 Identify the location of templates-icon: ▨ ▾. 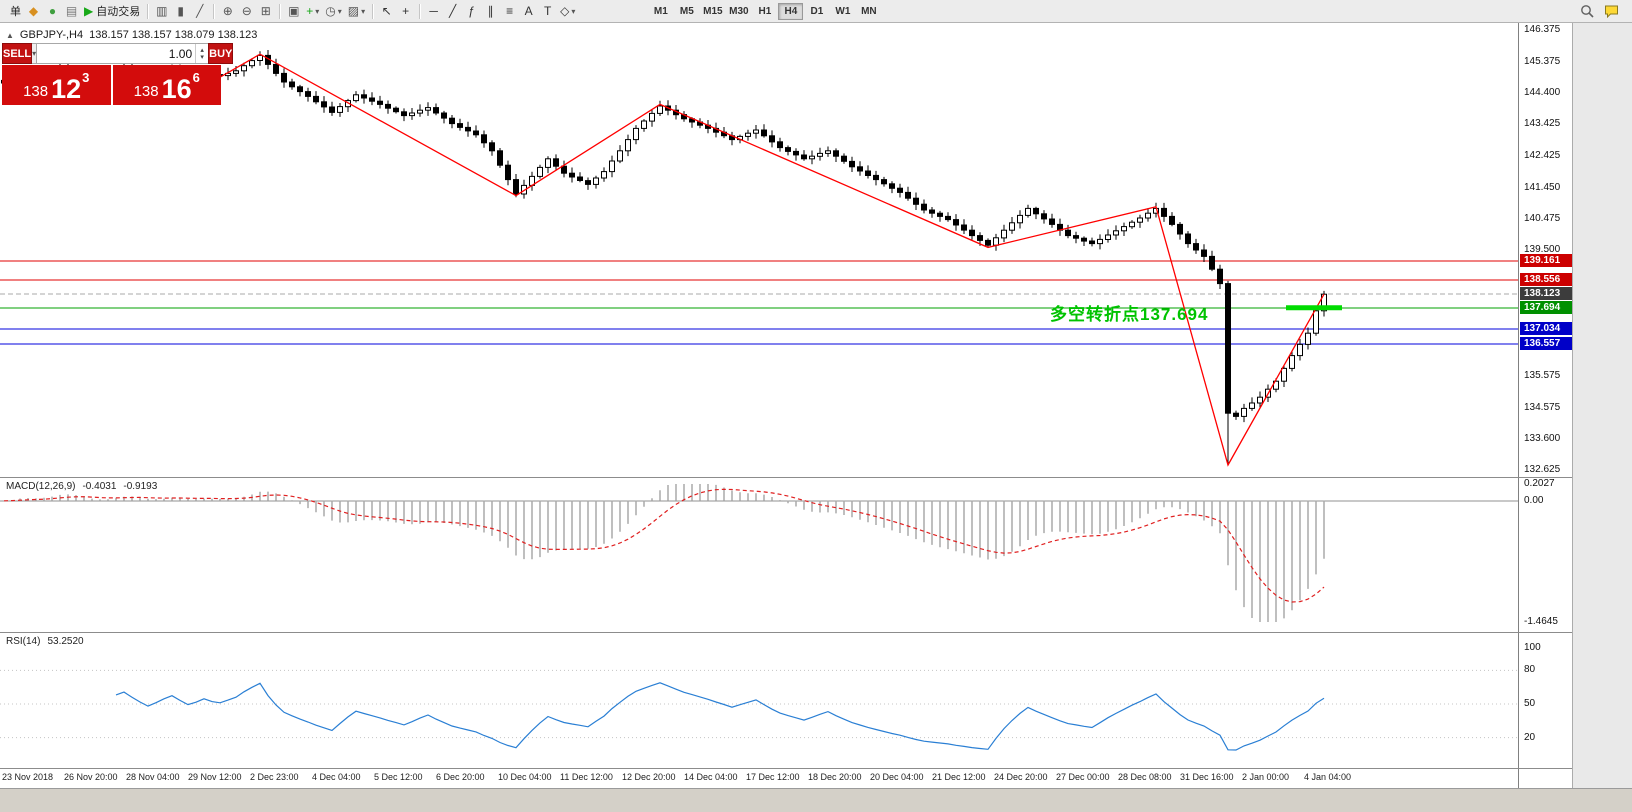
(356, 11).